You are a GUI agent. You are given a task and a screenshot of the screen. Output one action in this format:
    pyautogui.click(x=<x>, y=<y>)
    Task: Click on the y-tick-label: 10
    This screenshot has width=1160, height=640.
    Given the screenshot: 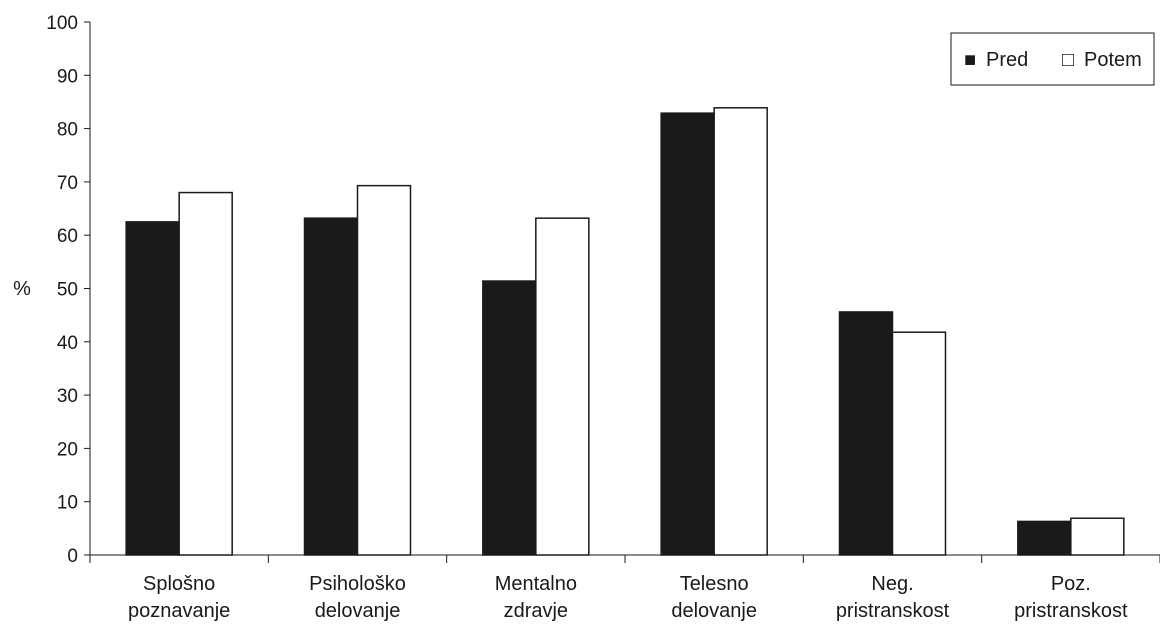 What is the action you would take?
    pyautogui.click(x=67, y=503)
    